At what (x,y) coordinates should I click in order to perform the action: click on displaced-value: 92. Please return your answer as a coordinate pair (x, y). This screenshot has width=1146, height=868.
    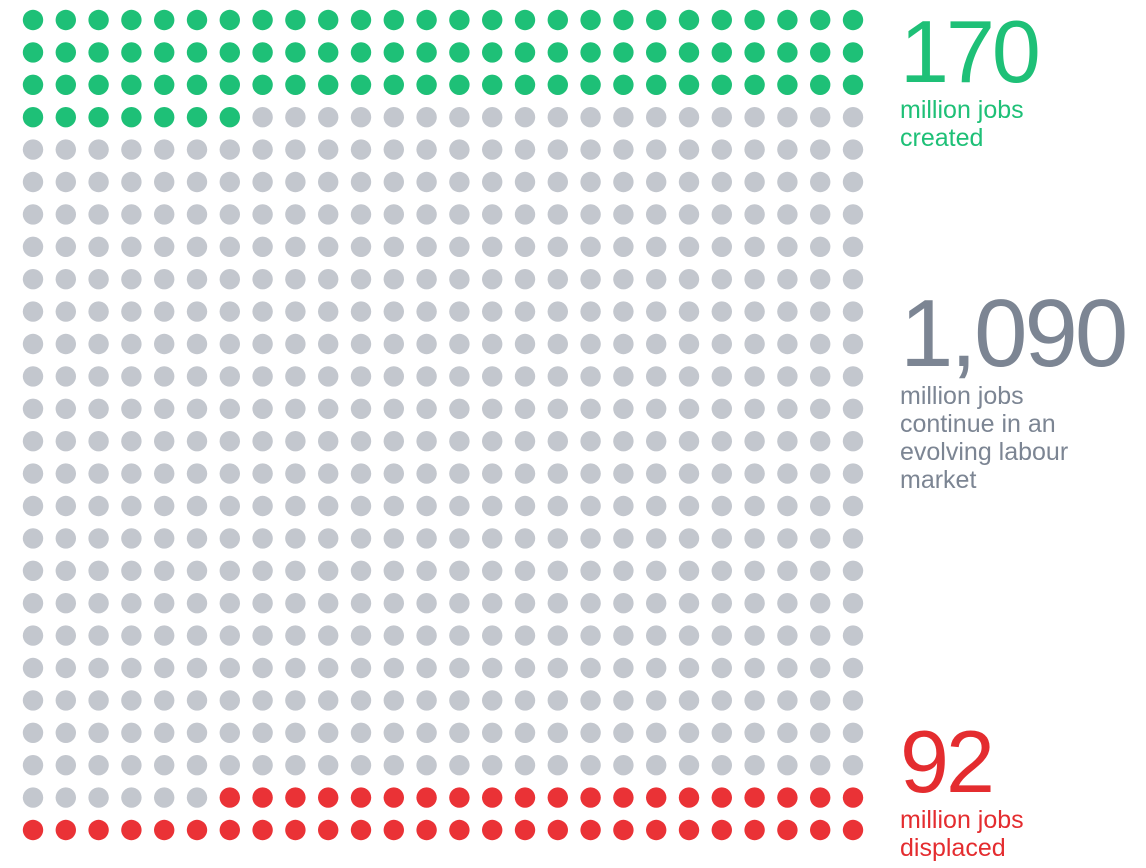
    Looking at the image, I should click on (947, 761).